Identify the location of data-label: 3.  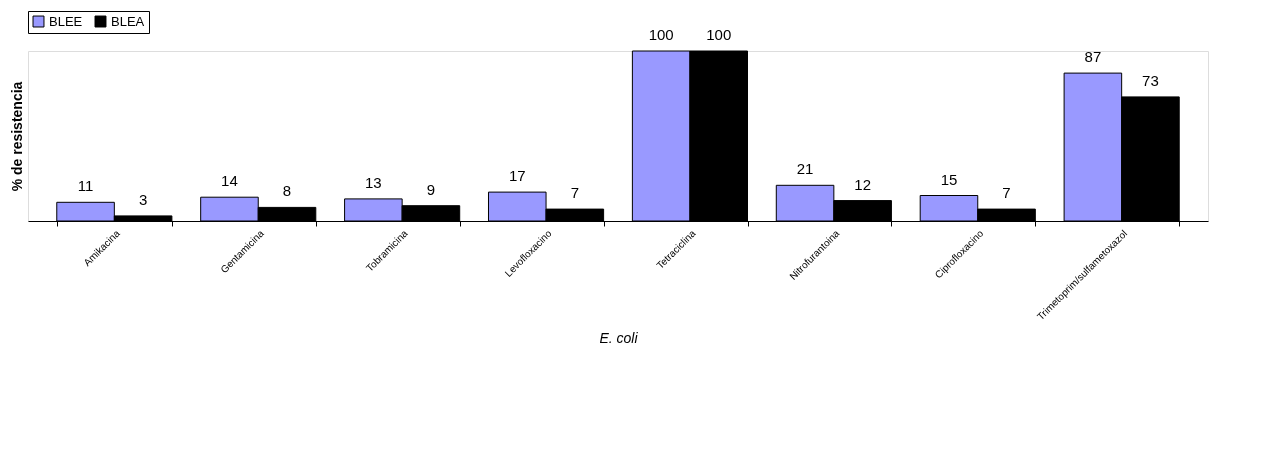
(143, 199).